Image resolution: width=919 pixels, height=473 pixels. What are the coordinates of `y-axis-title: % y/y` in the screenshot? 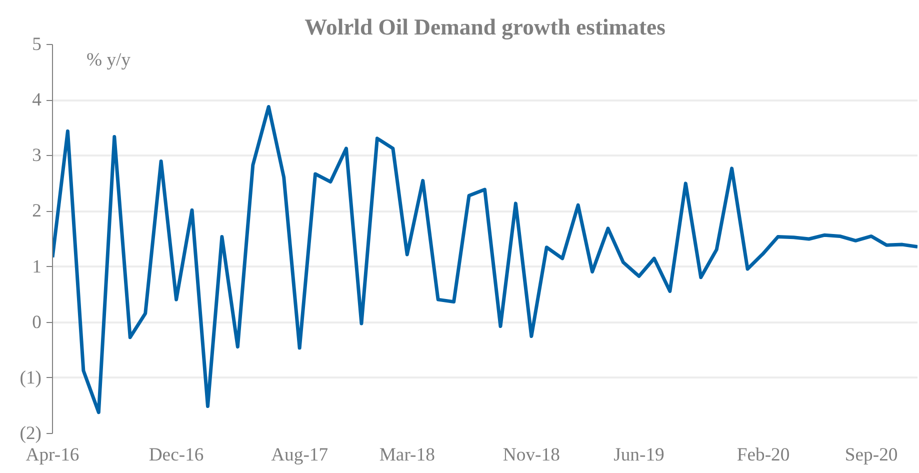 It's located at (109, 60).